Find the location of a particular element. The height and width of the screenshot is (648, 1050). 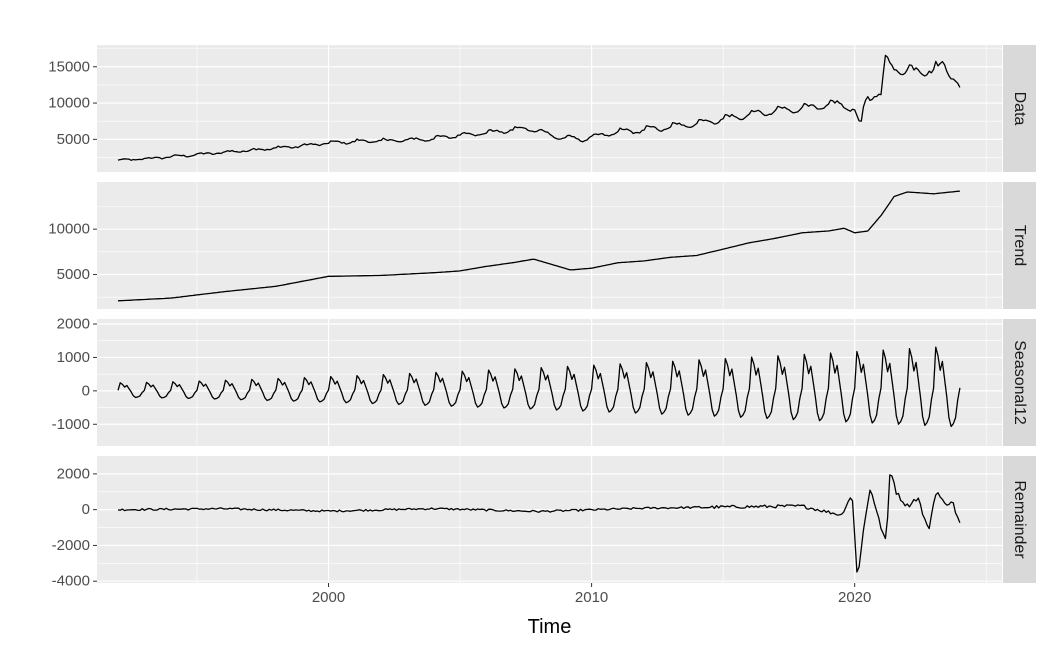

remainder-line is located at coordinates (539, 523).